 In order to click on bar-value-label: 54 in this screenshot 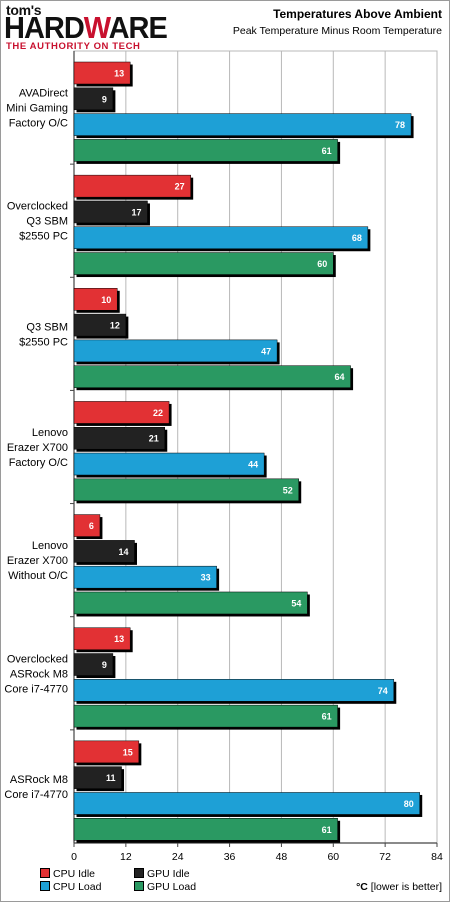, I will do `click(296, 603)`.